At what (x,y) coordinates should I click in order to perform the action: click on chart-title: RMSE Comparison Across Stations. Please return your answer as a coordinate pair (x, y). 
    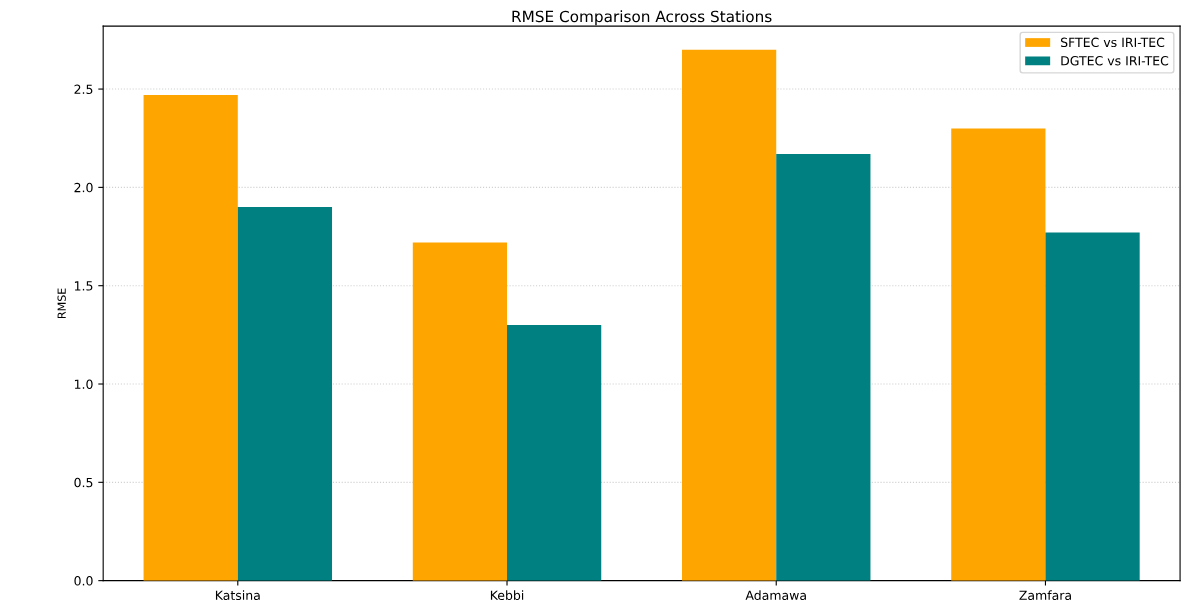
    Looking at the image, I should click on (642, 18).